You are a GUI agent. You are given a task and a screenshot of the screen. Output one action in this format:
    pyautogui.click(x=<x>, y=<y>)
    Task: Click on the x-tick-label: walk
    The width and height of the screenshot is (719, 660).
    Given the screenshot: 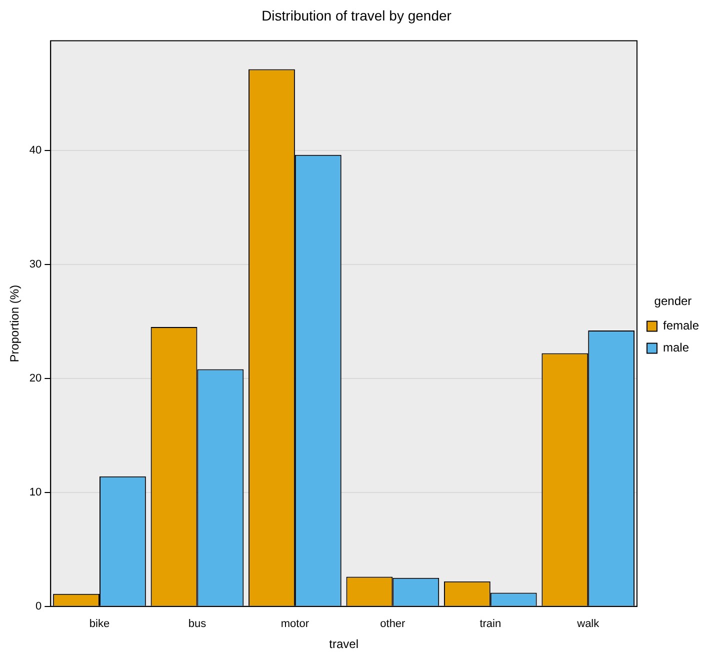 What is the action you would take?
    pyautogui.click(x=588, y=624)
    